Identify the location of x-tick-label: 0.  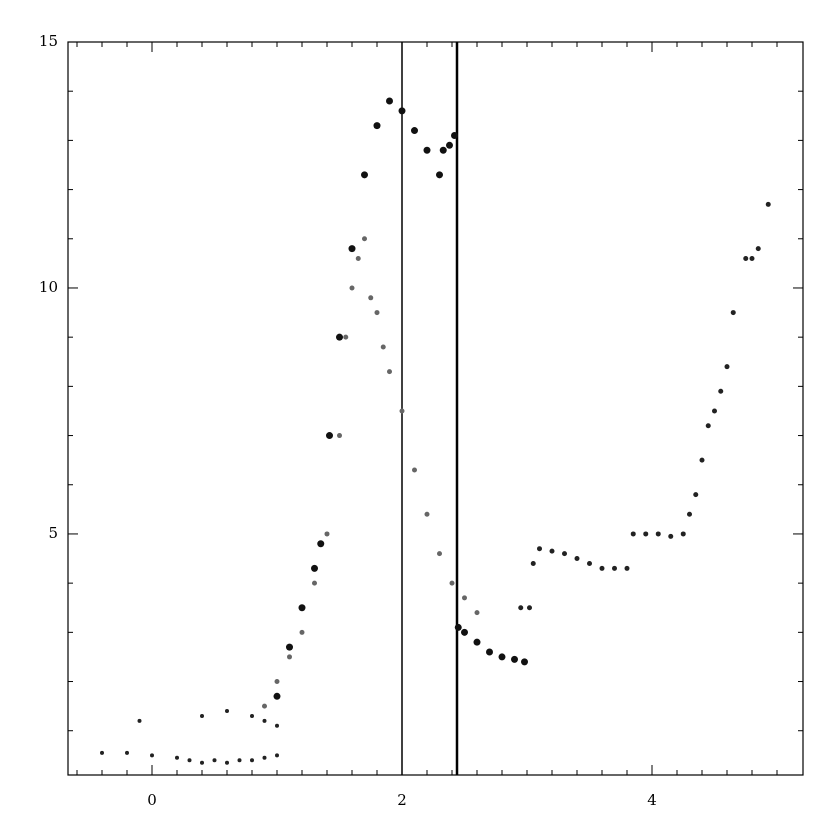
(152, 800).